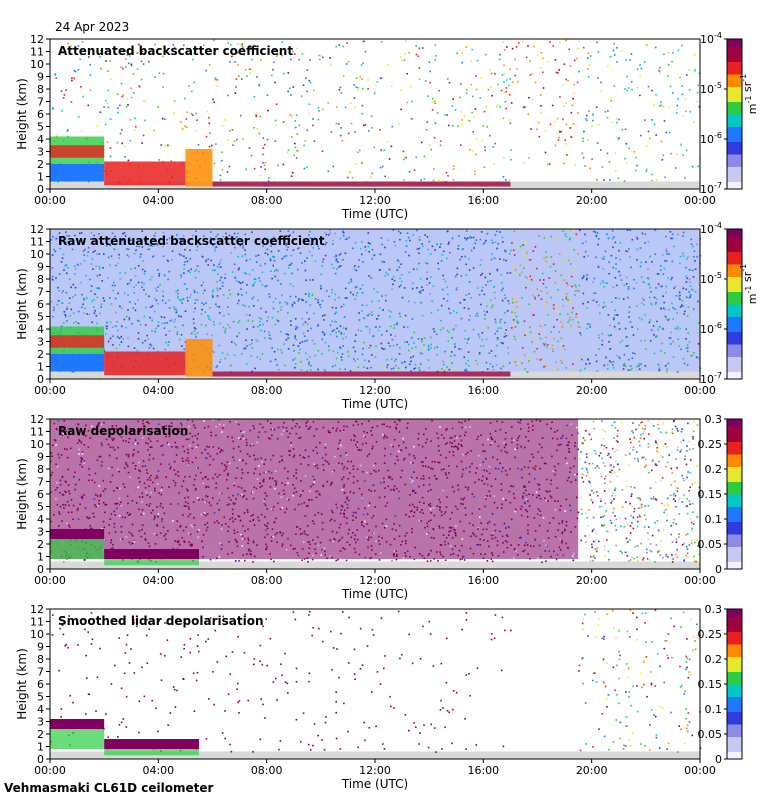 Image resolution: width=780 pixels, height=800 pixels. What do you see at coordinates (191, 241) in the screenshot?
I see `panel-title: Raw attenuated backscatter coefficient` at bounding box center [191, 241].